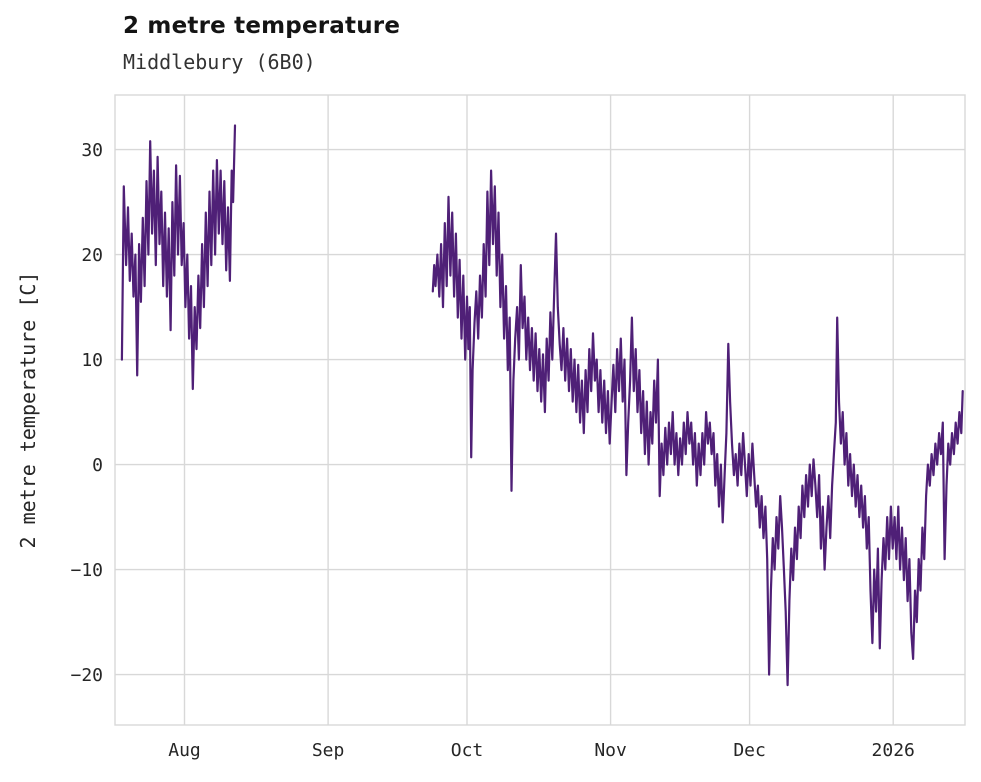  I want to click on x-tick-label: Dec, so click(749, 750).